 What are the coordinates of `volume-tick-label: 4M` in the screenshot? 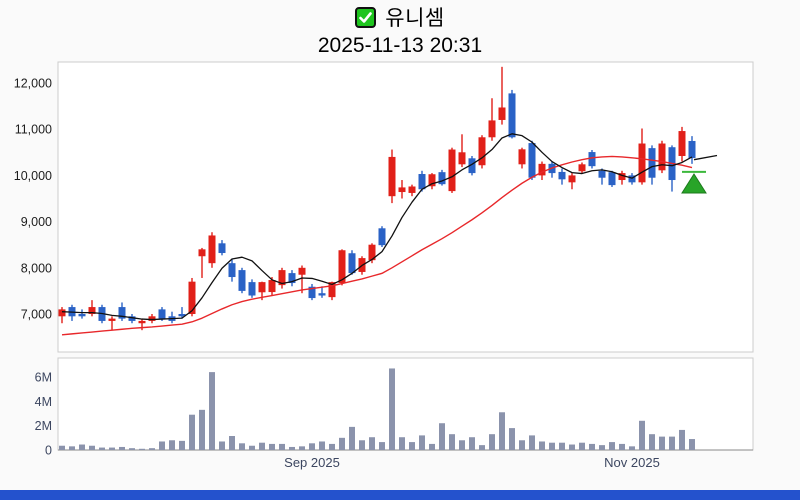 It's located at (43, 402).